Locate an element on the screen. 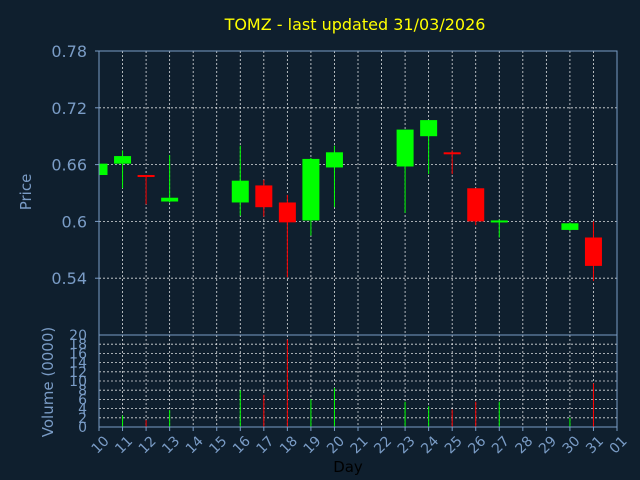 The height and width of the screenshot is (480, 640). price-tick-label: 0.78 is located at coordinates (69, 51).